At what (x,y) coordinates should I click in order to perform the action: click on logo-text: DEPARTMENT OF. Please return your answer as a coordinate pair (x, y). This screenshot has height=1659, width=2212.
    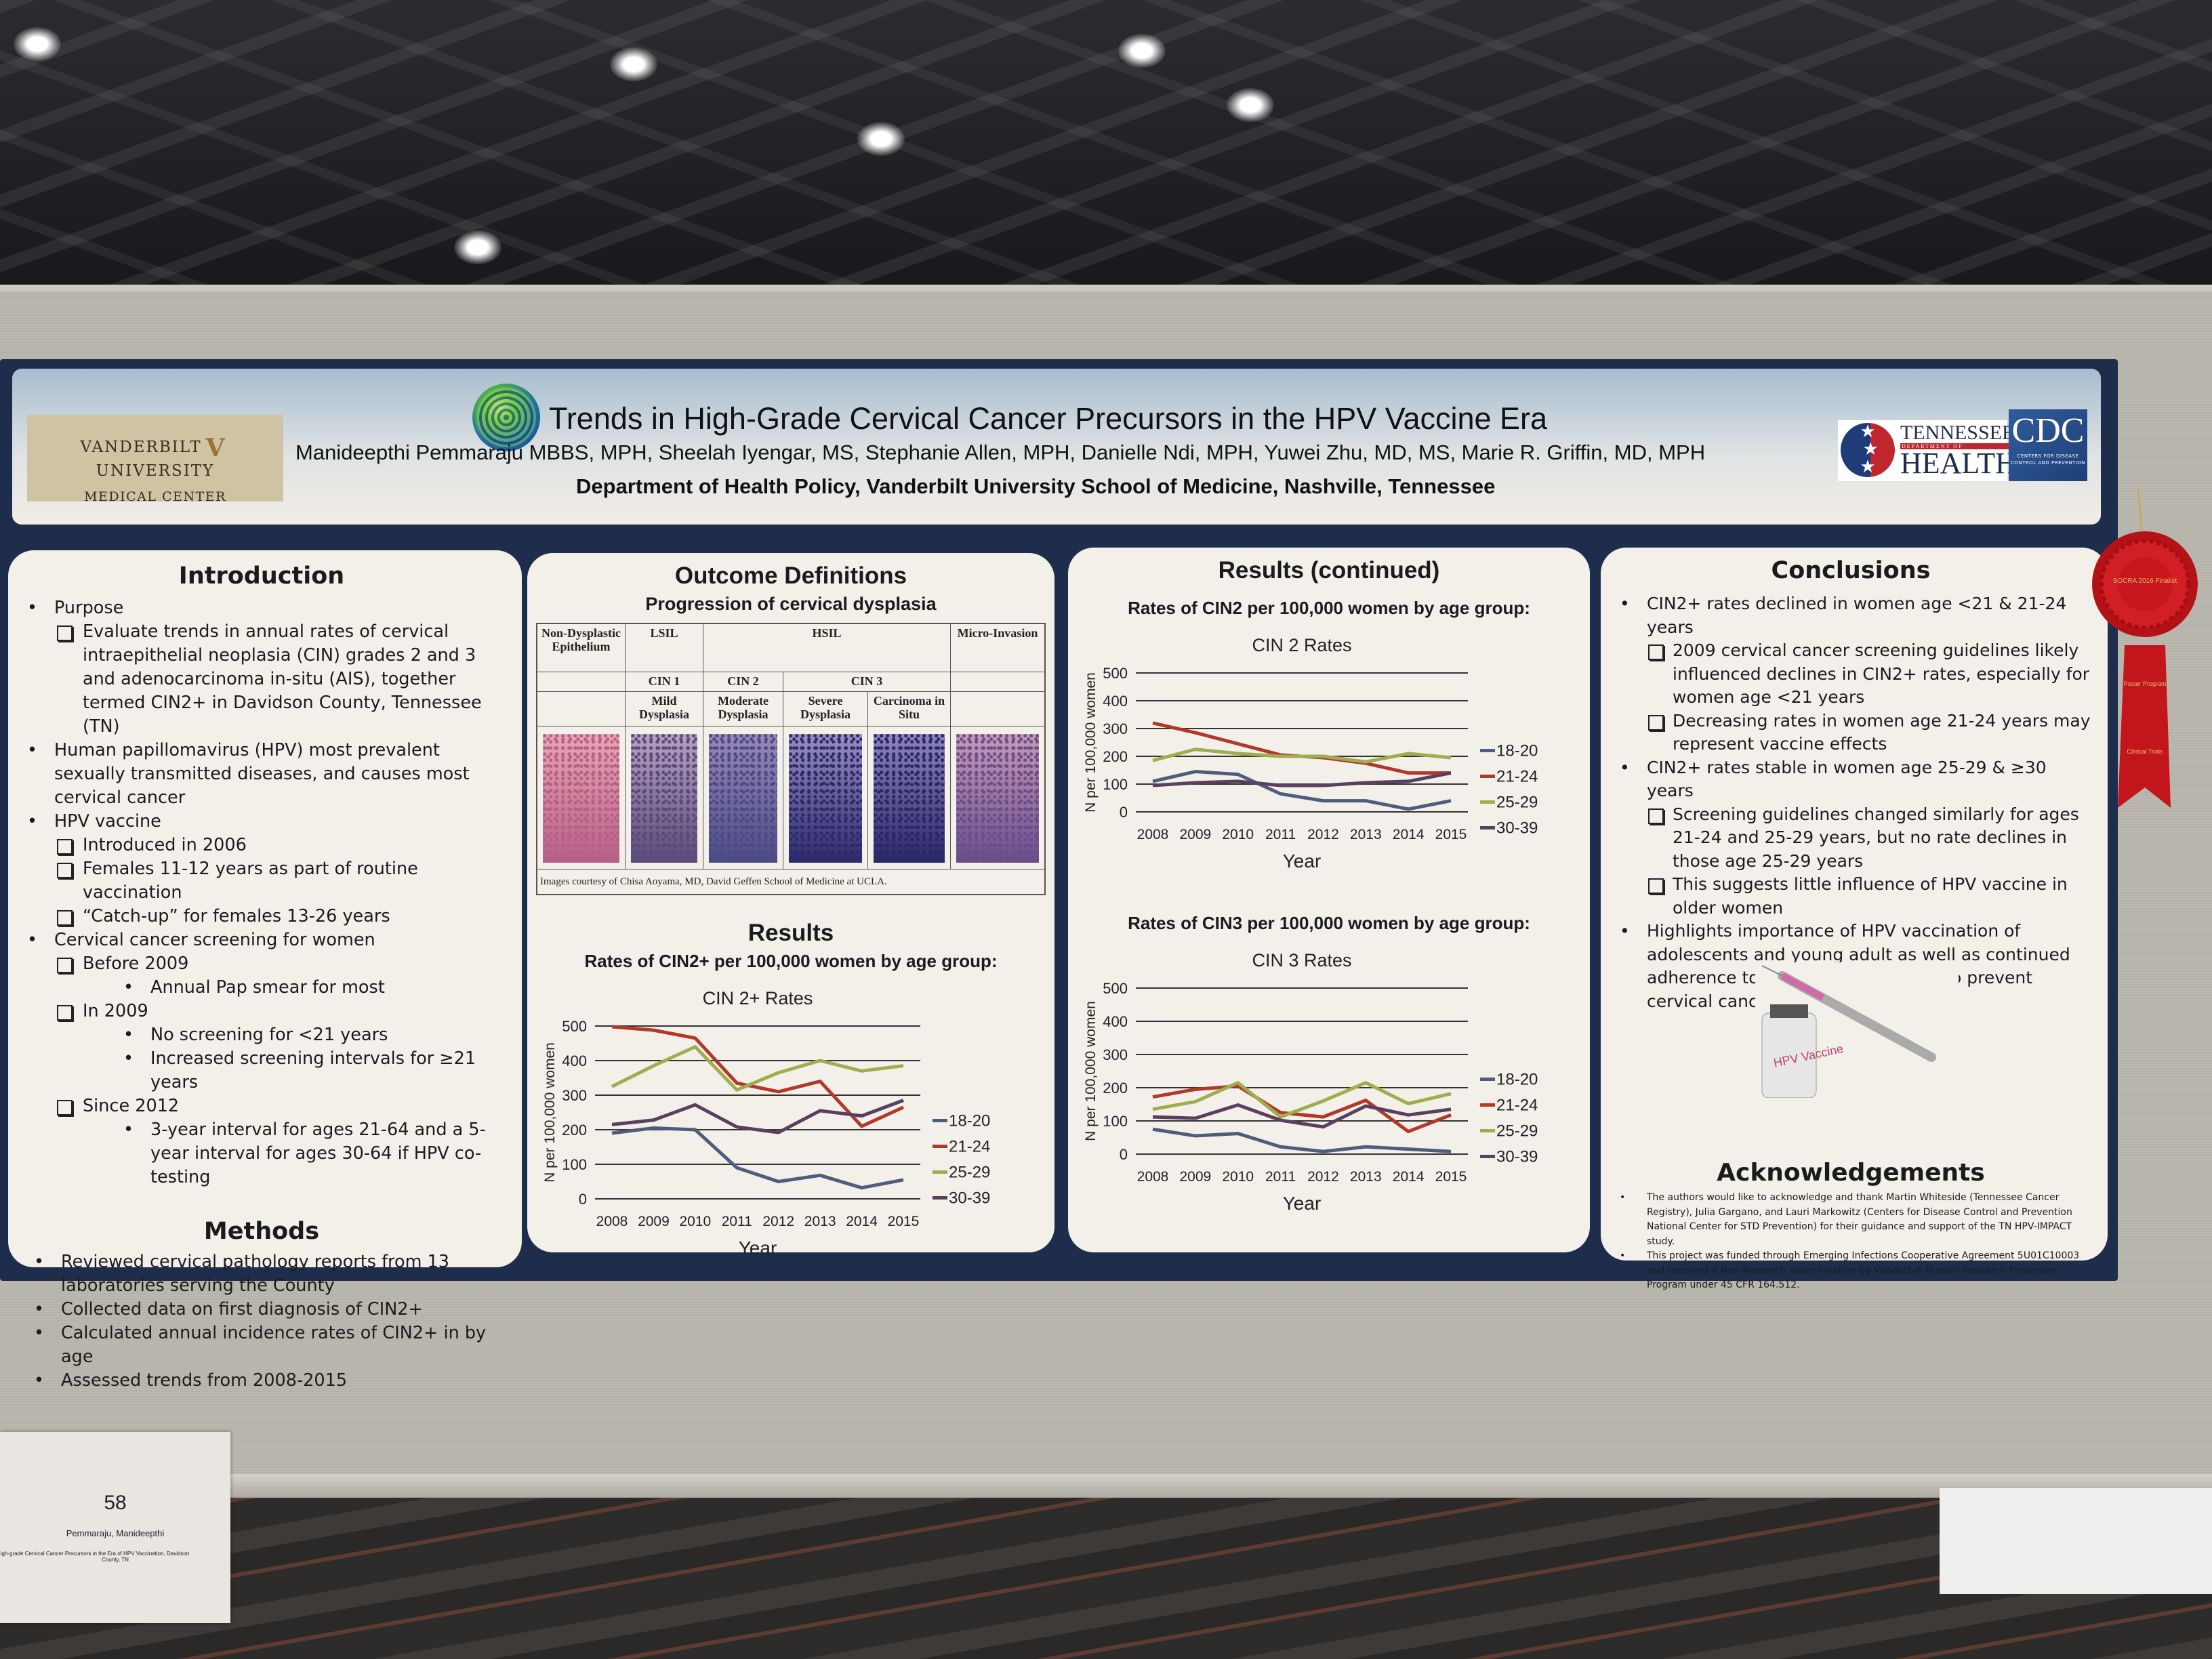
    Looking at the image, I should click on (1959, 446).